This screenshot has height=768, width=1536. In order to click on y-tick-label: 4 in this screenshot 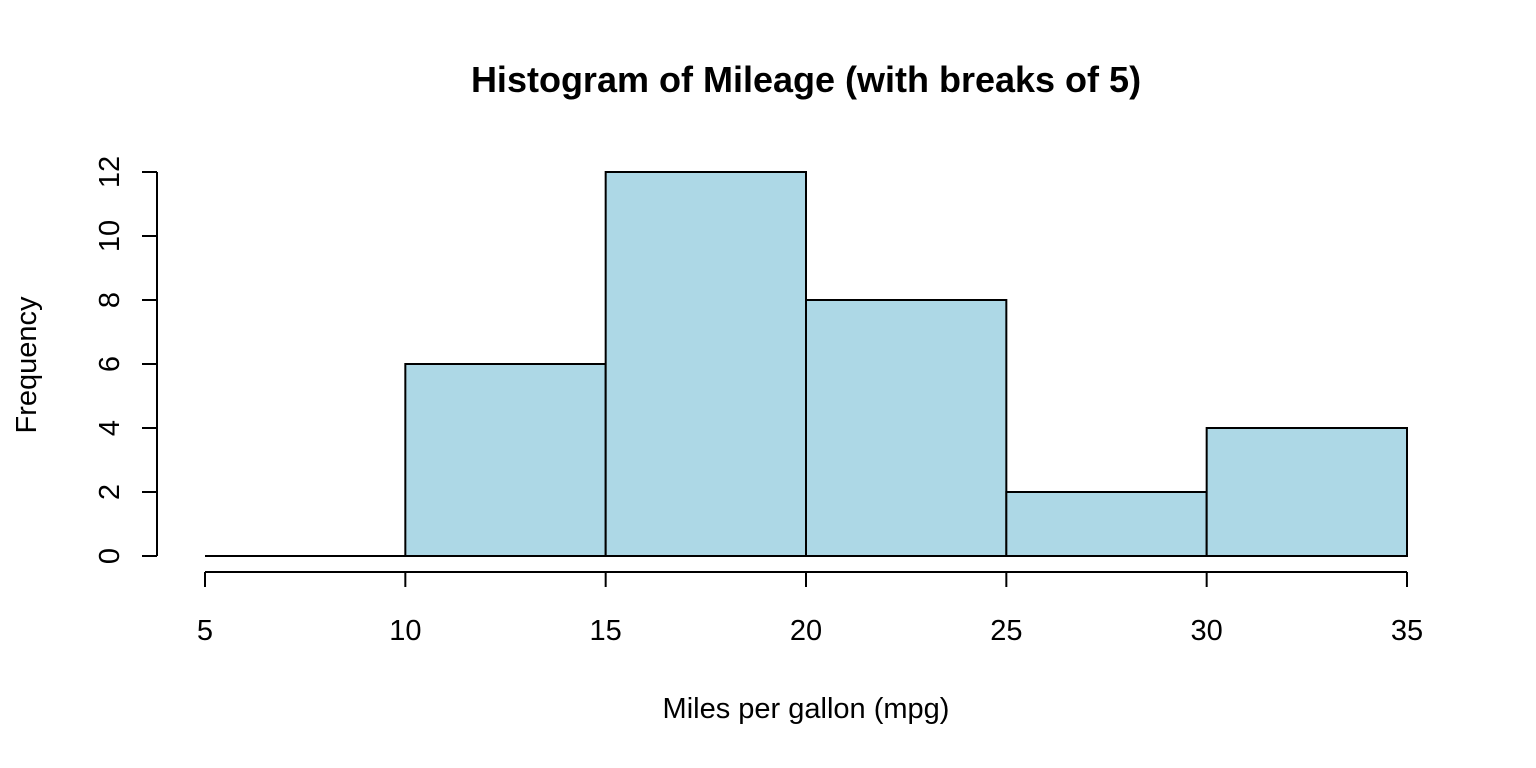, I will do `click(110, 428)`.